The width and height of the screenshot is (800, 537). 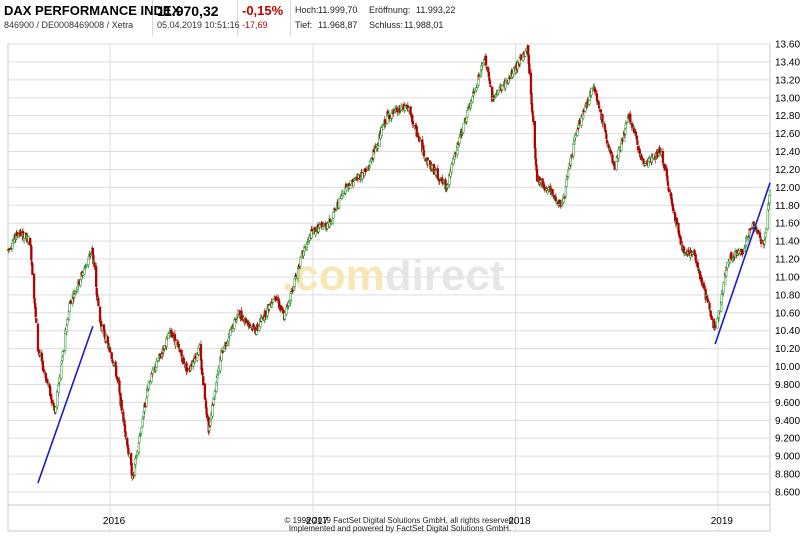 I want to click on change-cell: -0,15% -17,69, so click(x=264, y=18).